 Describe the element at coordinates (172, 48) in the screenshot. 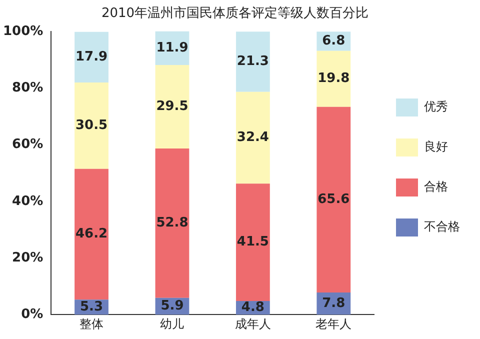

I see `data-label: 11.9` at that location.